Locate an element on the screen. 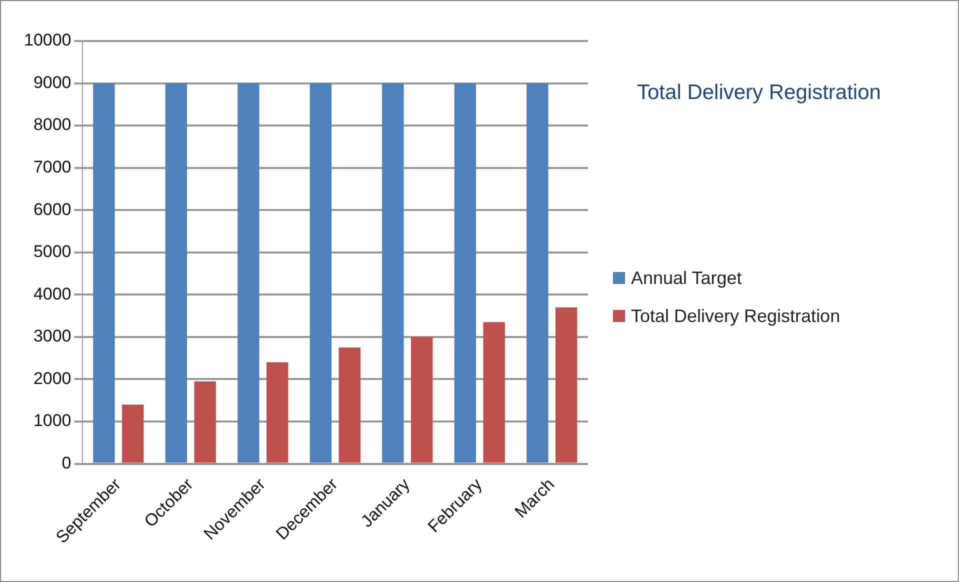  y-tick-label: 4000 is located at coordinates (52, 294).